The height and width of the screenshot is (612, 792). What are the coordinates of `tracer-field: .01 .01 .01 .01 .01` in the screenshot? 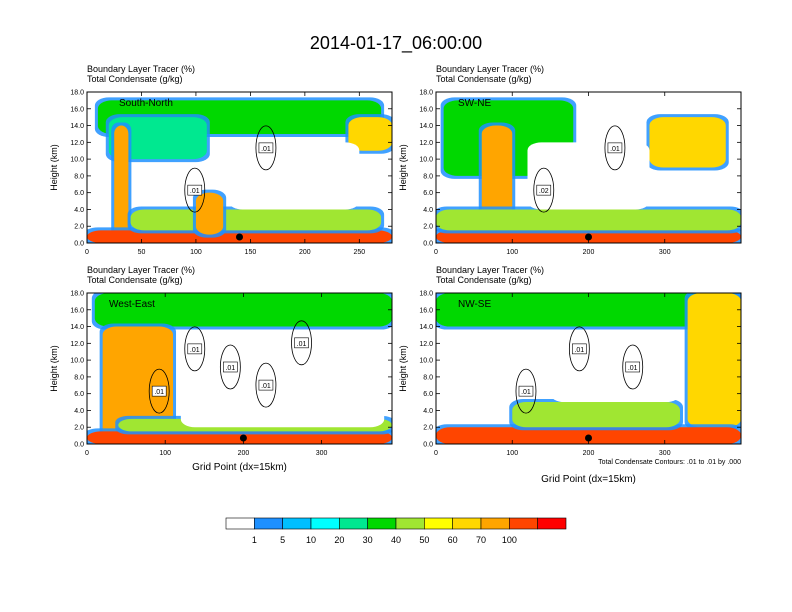 It's located at (239, 368).